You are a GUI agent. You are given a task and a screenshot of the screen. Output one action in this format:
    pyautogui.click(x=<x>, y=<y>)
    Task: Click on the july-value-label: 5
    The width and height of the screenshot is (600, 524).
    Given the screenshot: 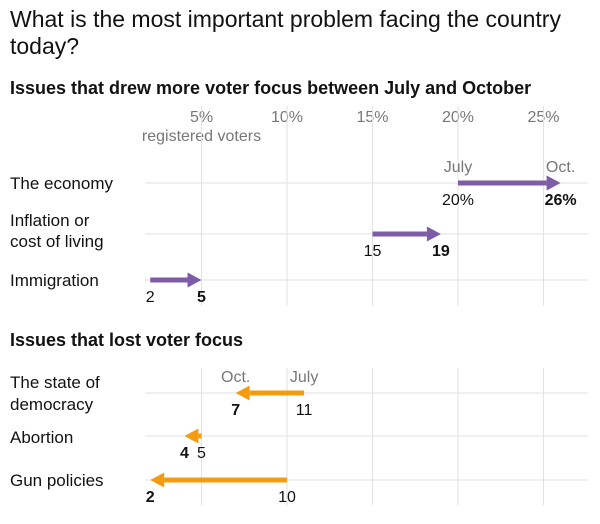 What is the action you would take?
    pyautogui.click(x=201, y=453)
    